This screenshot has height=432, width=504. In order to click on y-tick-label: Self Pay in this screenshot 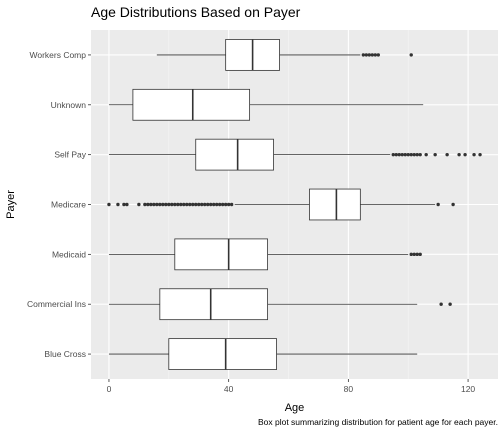, I will do `click(70, 155)`.